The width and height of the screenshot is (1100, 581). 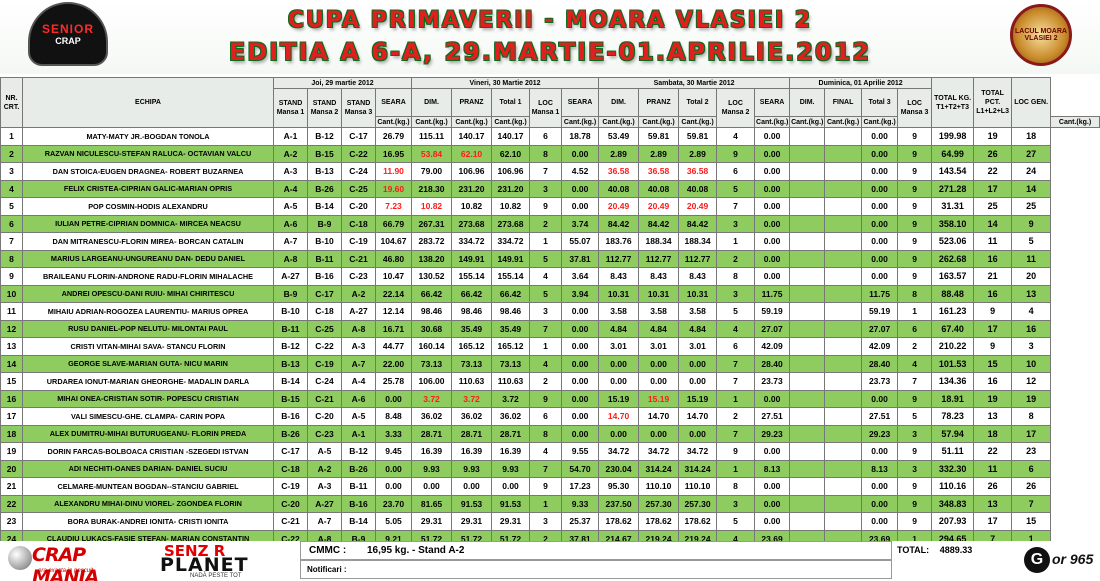 I want to click on table-cell: 3.64, so click(x=580, y=276).